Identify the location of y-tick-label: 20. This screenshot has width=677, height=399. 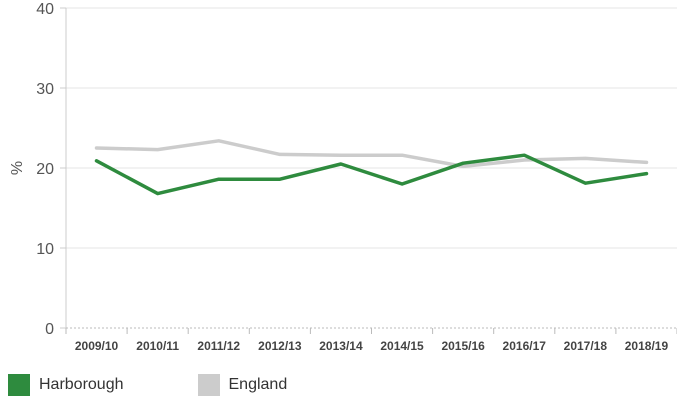
(45, 169).